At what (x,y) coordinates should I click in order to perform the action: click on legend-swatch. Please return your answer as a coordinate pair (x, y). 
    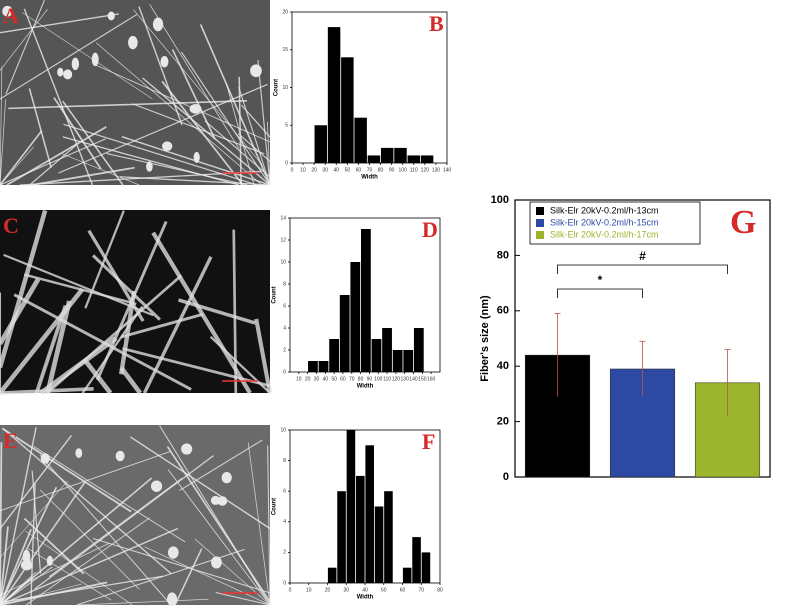
    Looking at the image, I should click on (540, 211).